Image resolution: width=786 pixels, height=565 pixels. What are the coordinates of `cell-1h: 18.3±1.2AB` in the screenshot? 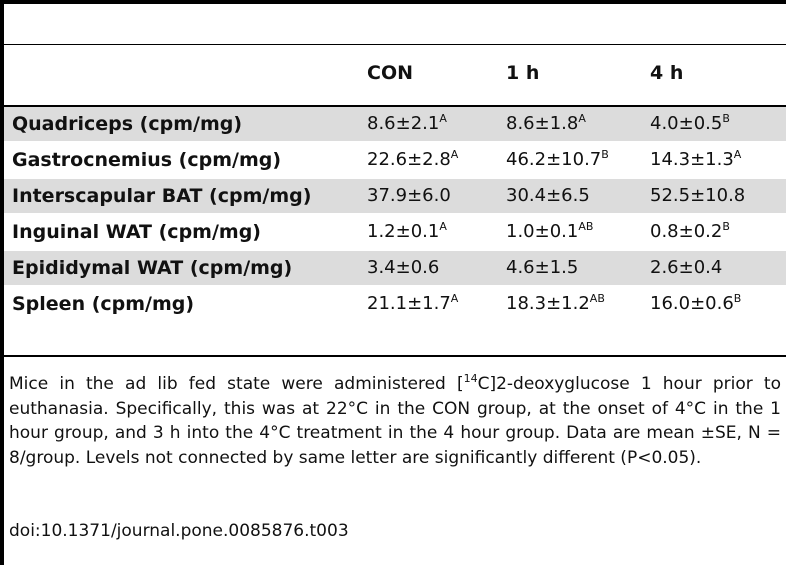 It's located at (555, 303).